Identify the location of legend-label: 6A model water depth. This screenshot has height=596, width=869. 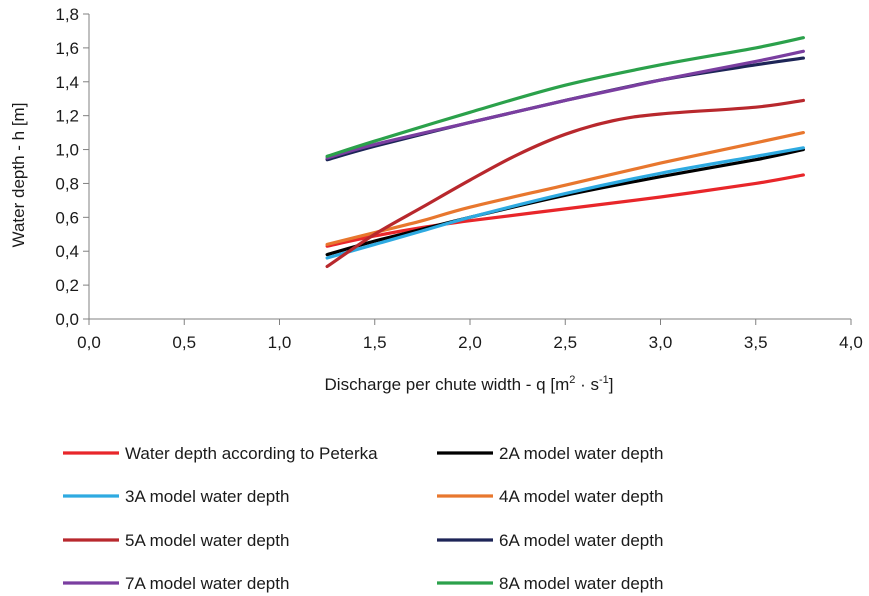
(581, 540).